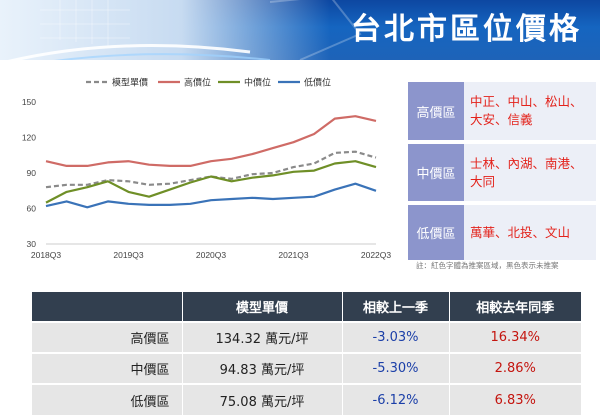  I want to click on district-areas: 中正、中山、松山、大安、信義, so click(526, 110).